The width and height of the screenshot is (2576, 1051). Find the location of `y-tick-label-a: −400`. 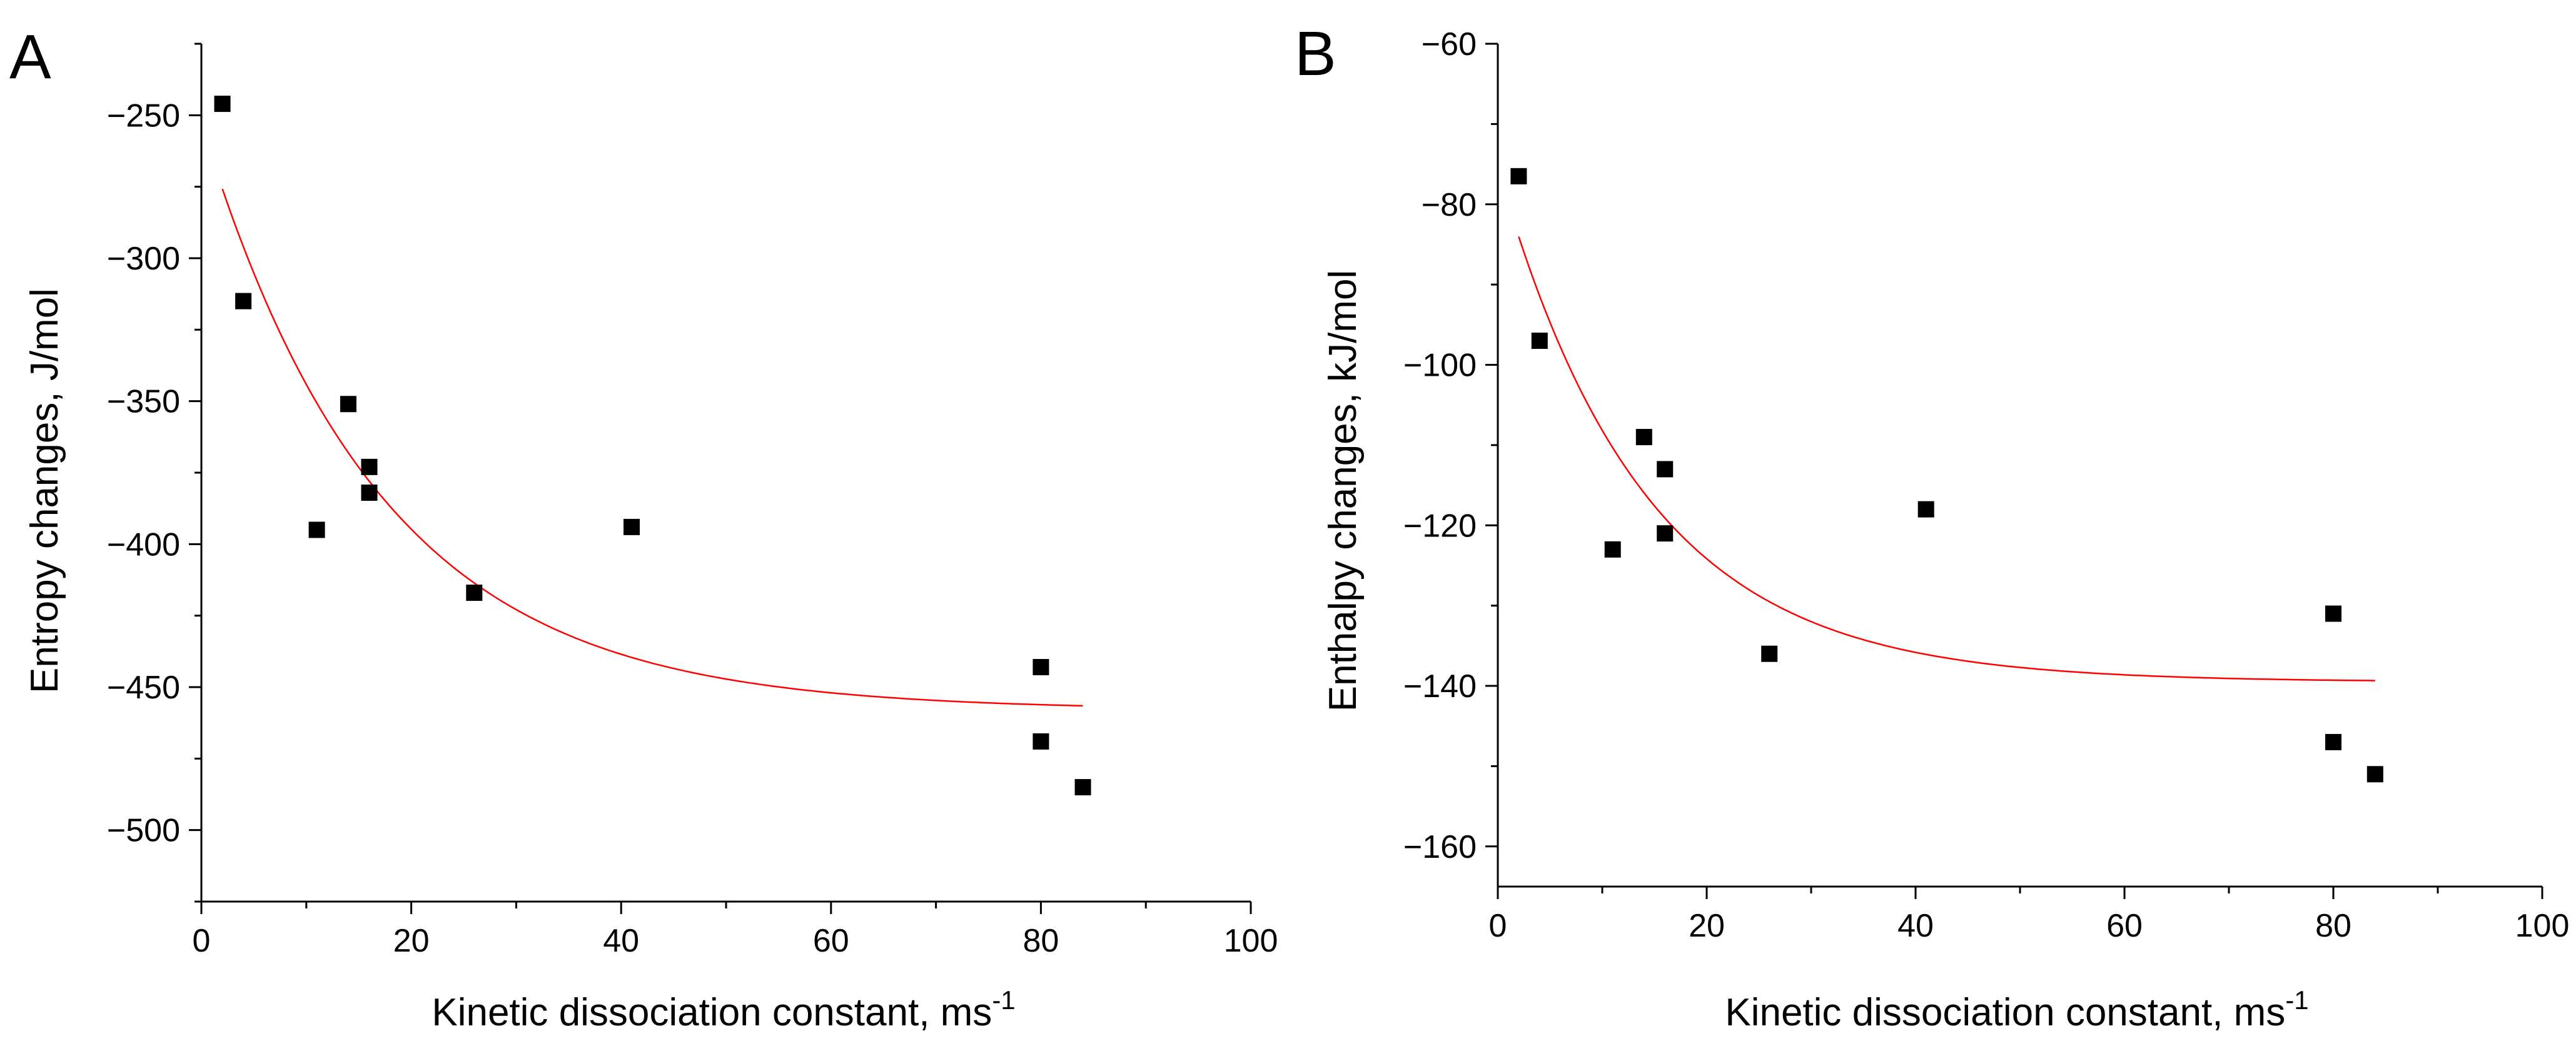

y-tick-label-a: −400 is located at coordinates (144, 544).